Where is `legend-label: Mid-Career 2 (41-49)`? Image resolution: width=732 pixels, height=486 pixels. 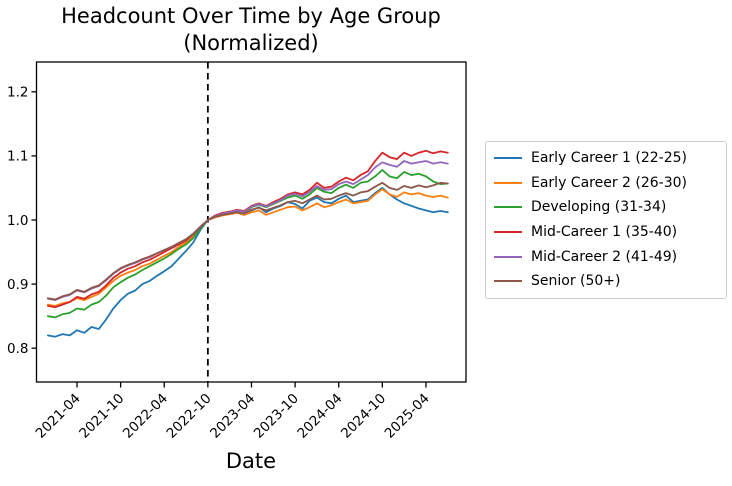 legend-label: Mid-Career 2 (41-49) is located at coordinates (604, 256).